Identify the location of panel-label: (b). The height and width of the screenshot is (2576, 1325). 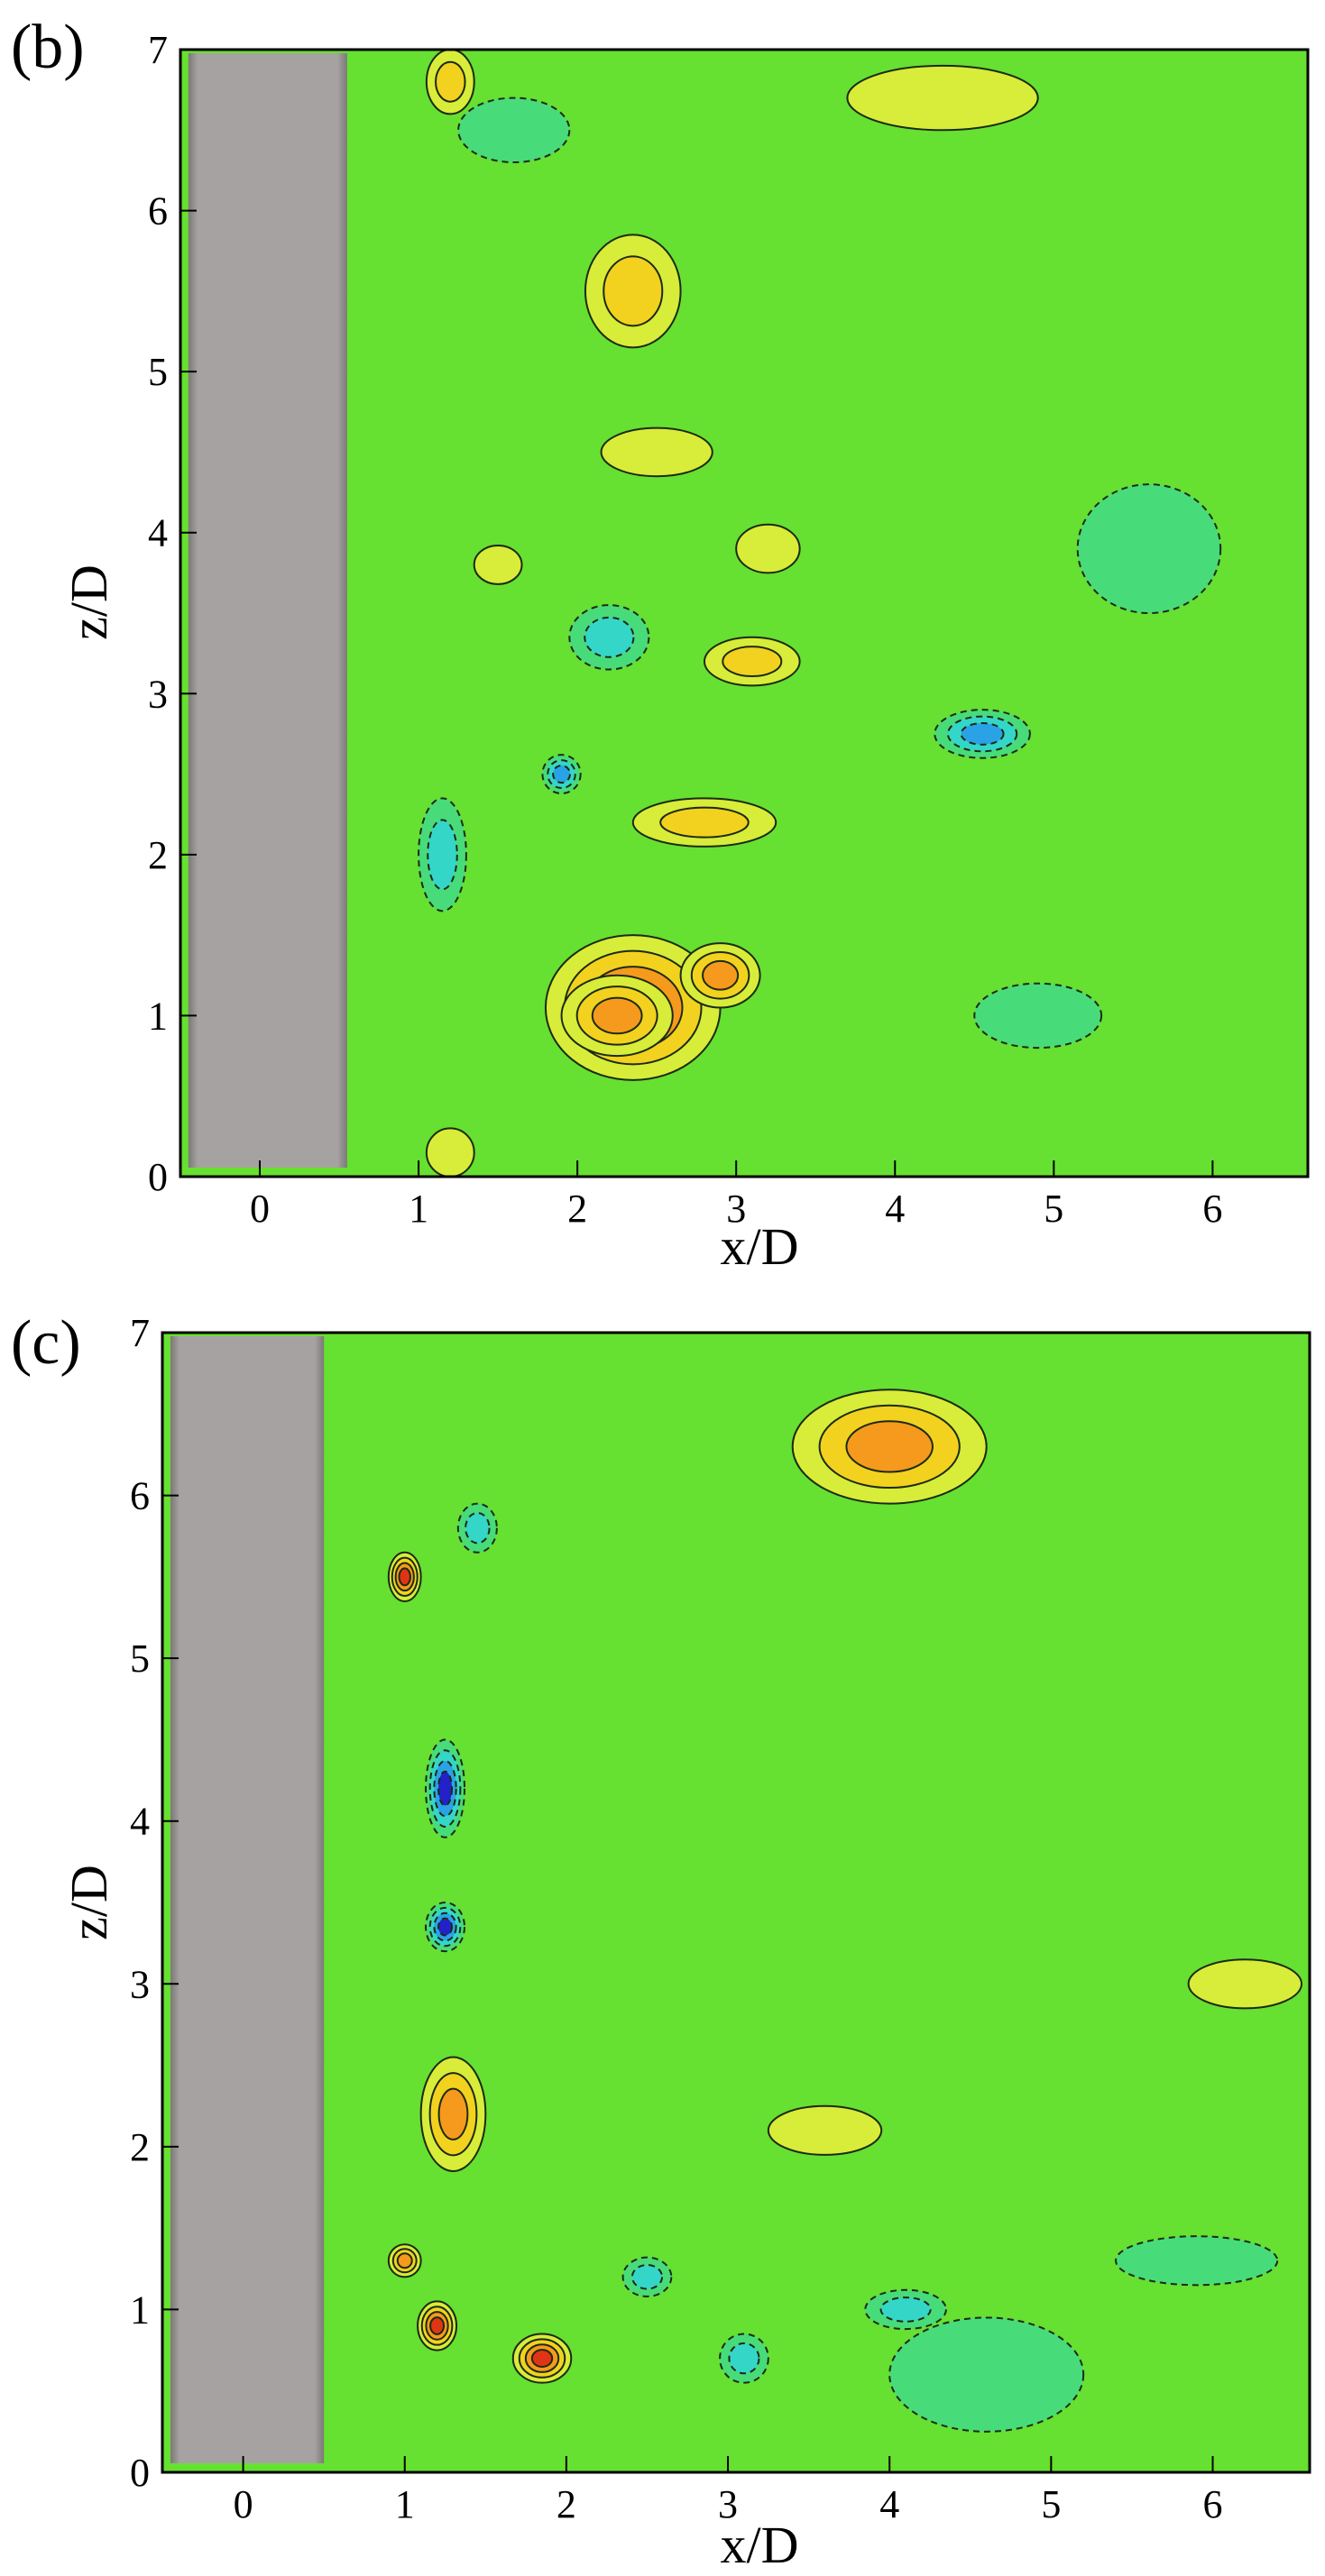
(48, 47).